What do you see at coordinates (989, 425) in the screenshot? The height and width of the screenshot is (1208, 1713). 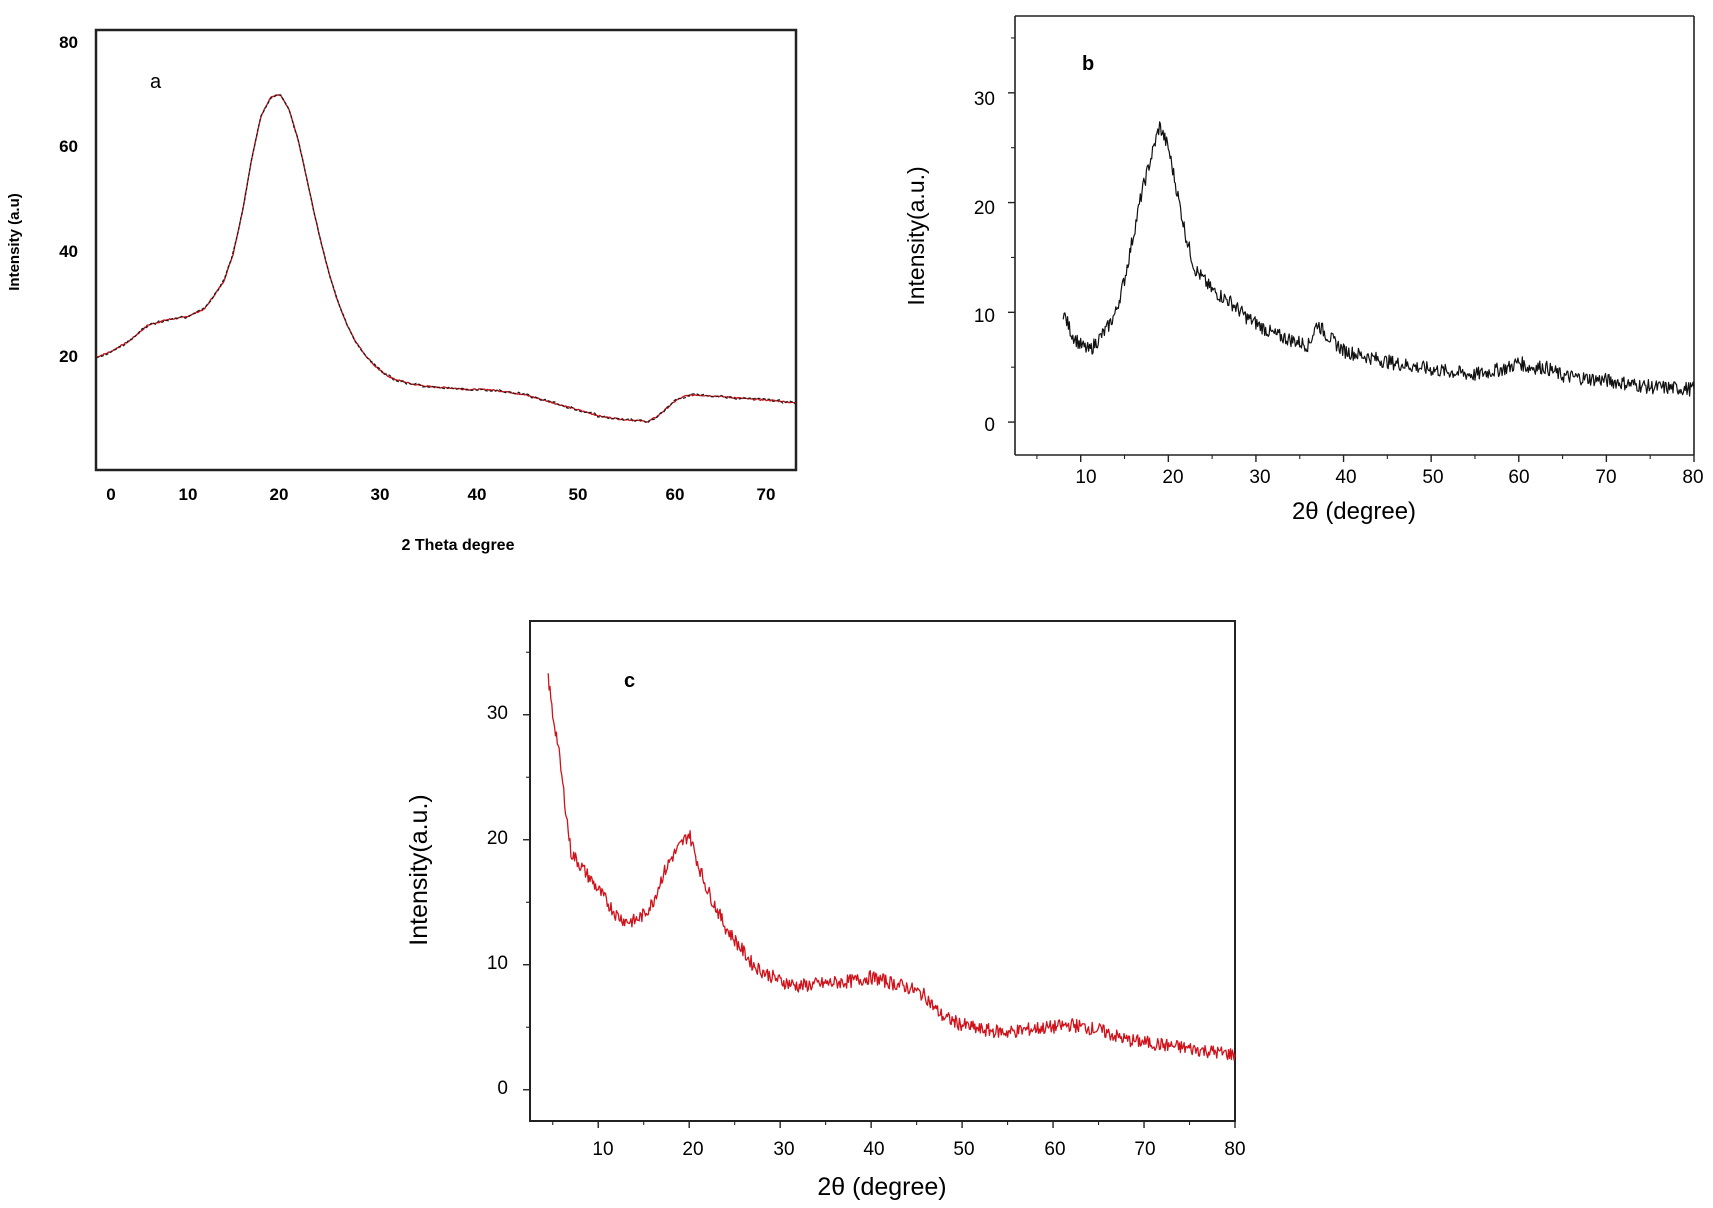 I see `panel-b-y-tick: 0` at bounding box center [989, 425].